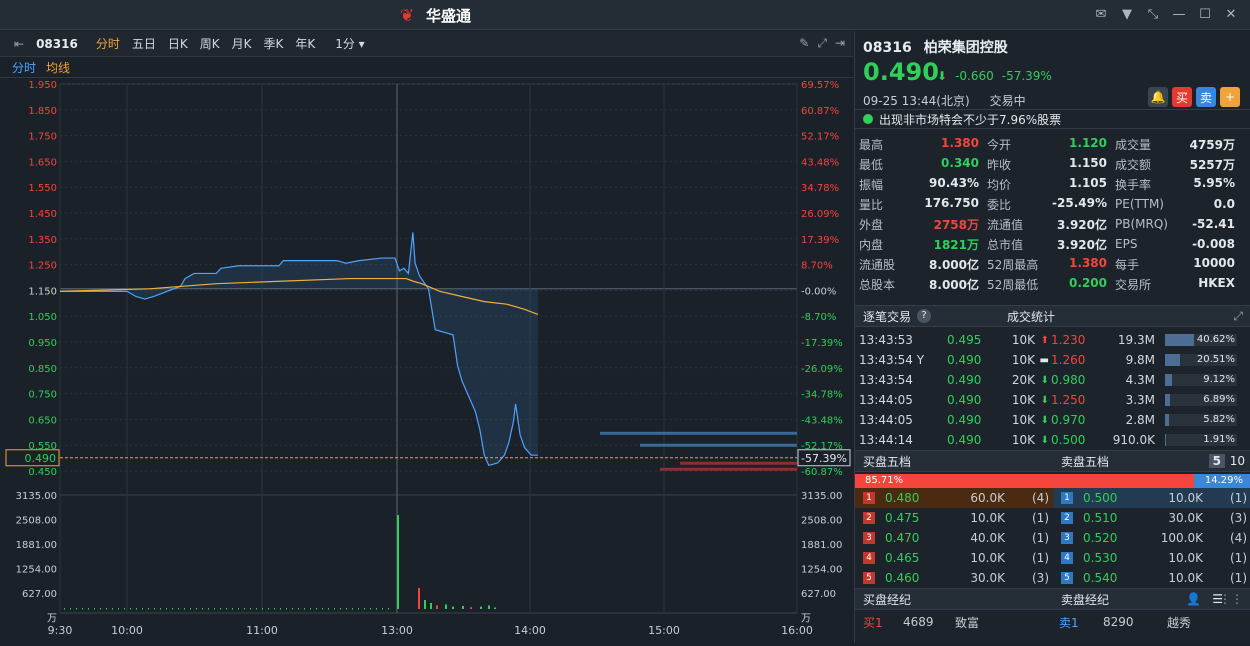 Image resolution: width=1250 pixels, height=646 pixels. Describe the element at coordinates (273, 44) in the screenshot. I see `tab-quarterly: 季K` at that location.